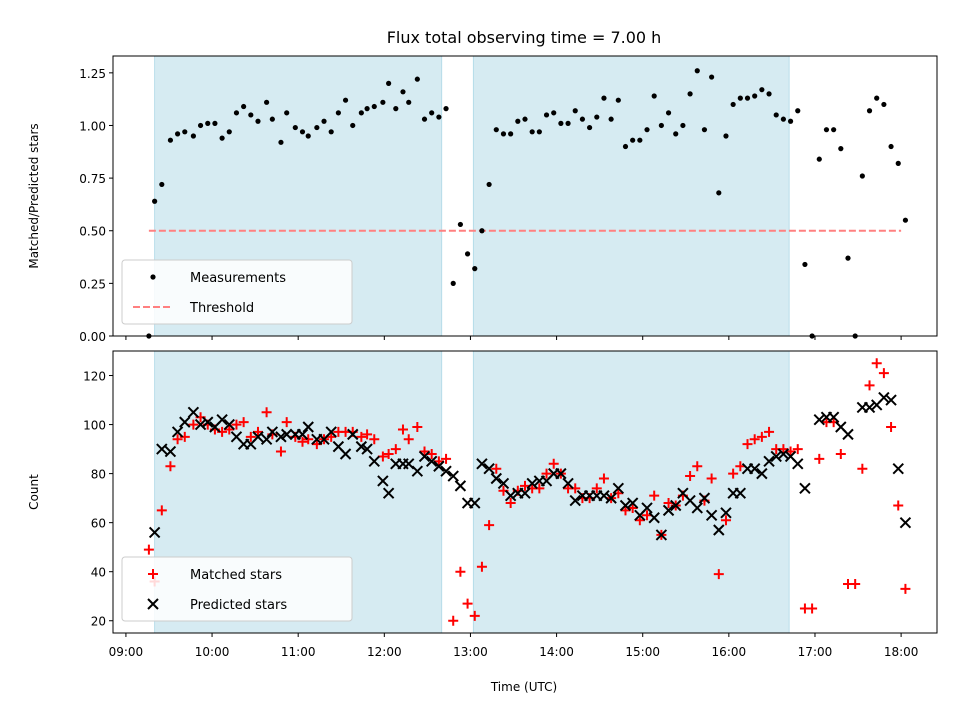 The width and height of the screenshot is (960, 720). What do you see at coordinates (221, 308) in the screenshot?
I see `legend-entry-label: Threshold` at bounding box center [221, 308].